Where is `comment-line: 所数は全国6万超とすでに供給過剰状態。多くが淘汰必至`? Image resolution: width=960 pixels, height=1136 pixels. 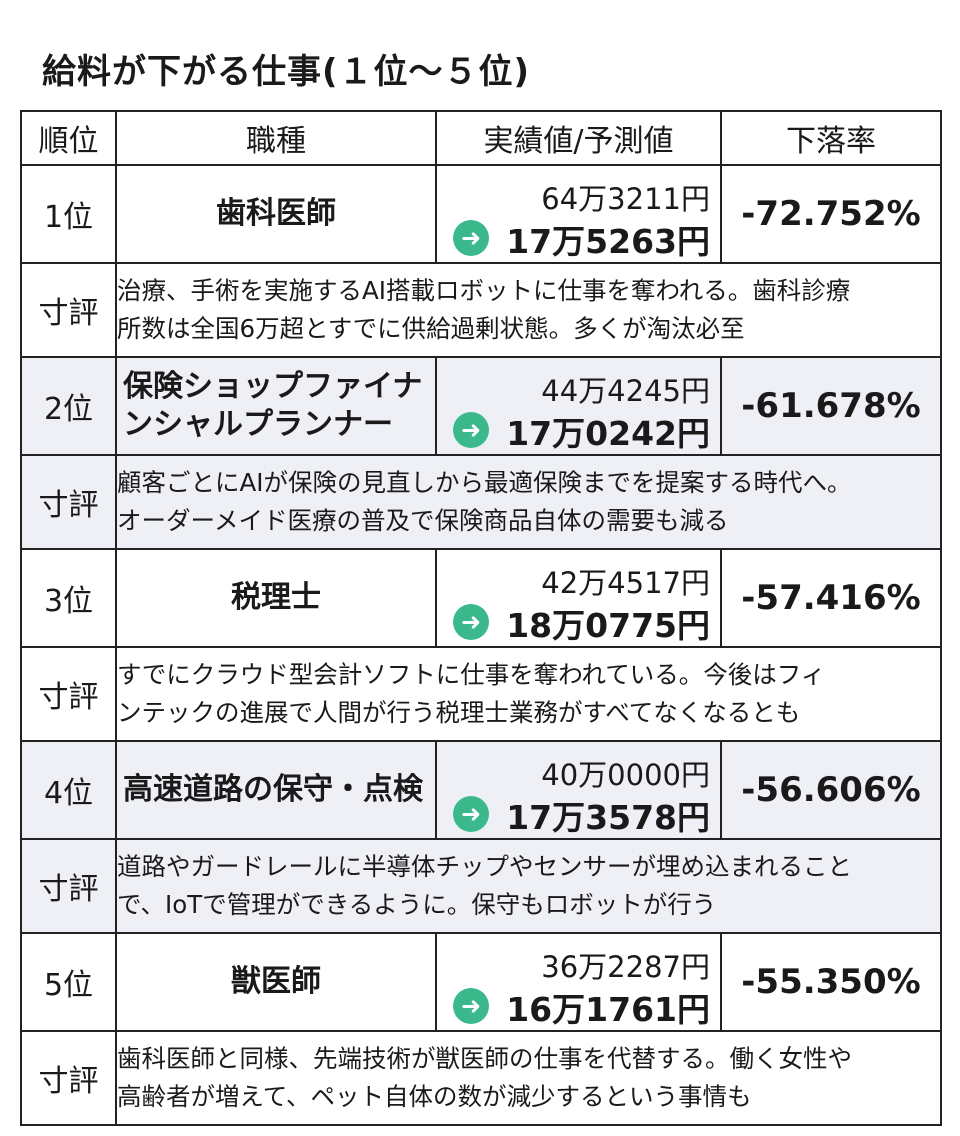
comment-line: 所数は全国6万超とすでに供給過剰状態。多くが淘汰必至 is located at coordinates (431, 328).